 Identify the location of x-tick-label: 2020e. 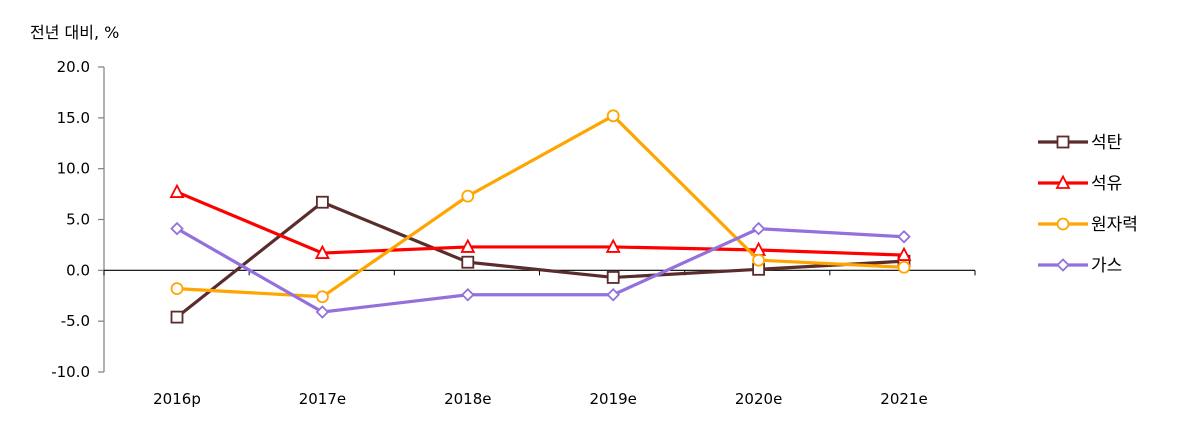
(758, 399).